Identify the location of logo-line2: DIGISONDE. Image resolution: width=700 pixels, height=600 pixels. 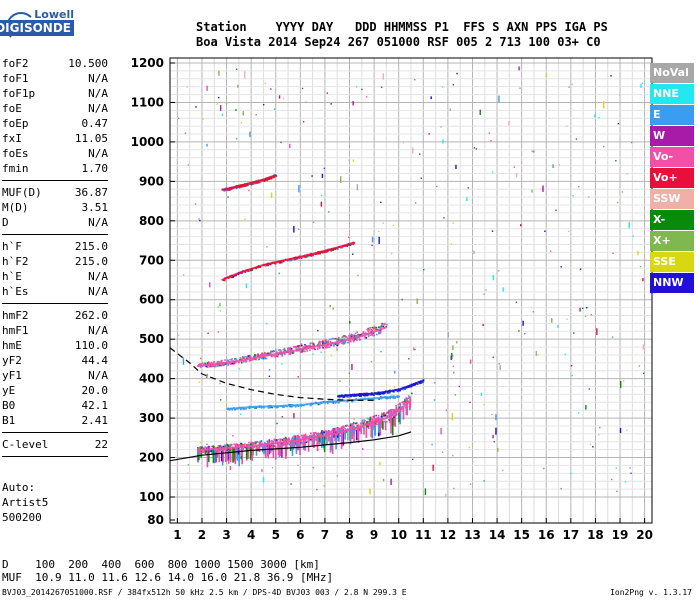
(37, 28).